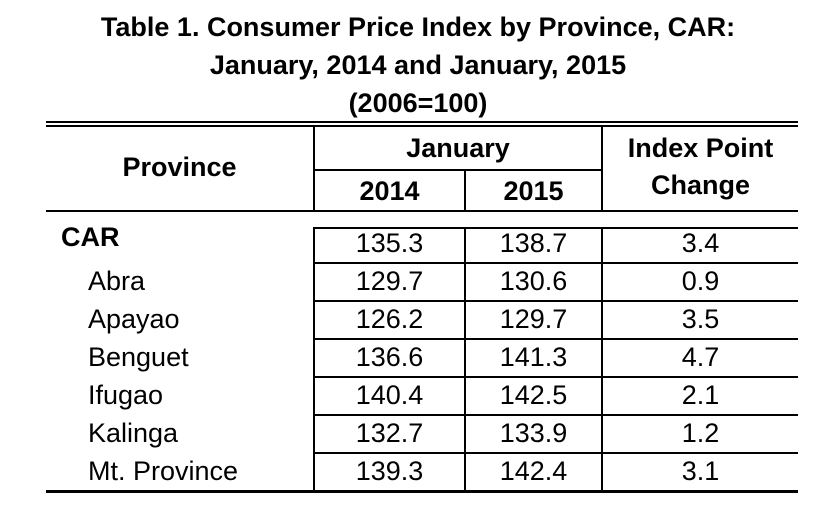 Image resolution: width=836 pixels, height=512 pixels. I want to click on row-province-car: CAR, so click(90, 237).